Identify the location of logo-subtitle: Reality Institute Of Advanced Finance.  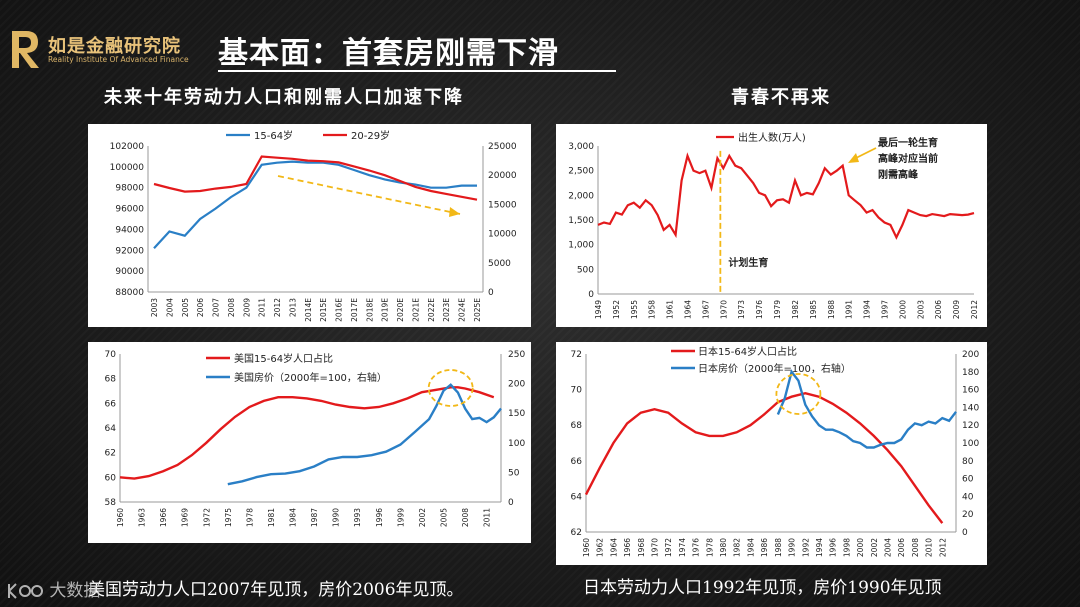
(118, 59).